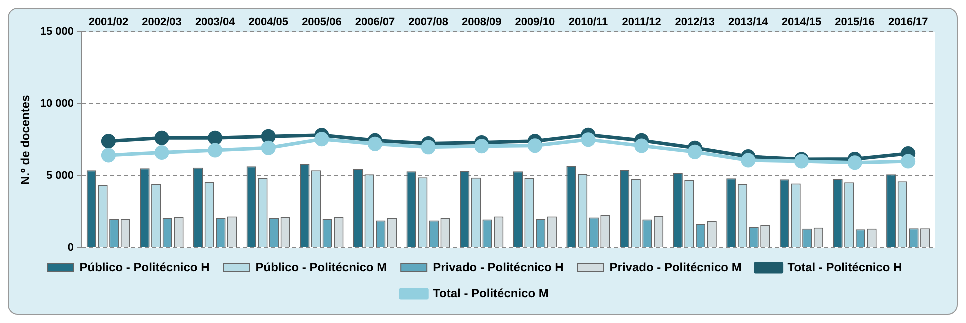  I want to click on x-tick-label: 2011/12, so click(642, 22).